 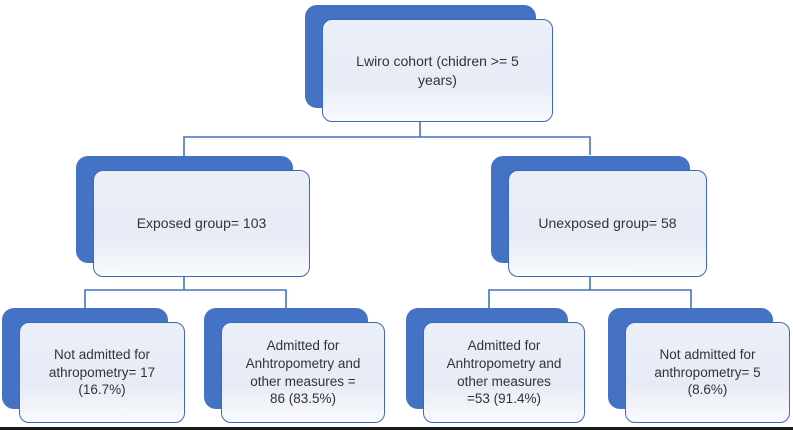 I want to click on node-unexposed-not-admitted-label: Not admitted for anthropometry= 5 (8.6%), so click(x=707, y=372).